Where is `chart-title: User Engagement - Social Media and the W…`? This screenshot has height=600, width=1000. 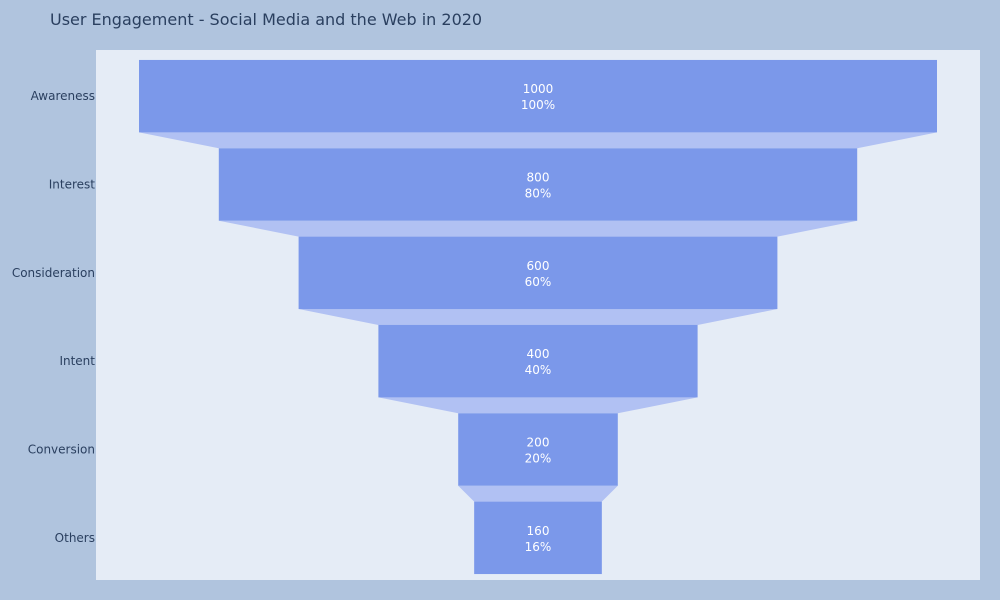 chart-title: User Engagement - Social Media and the W… is located at coordinates (266, 19).